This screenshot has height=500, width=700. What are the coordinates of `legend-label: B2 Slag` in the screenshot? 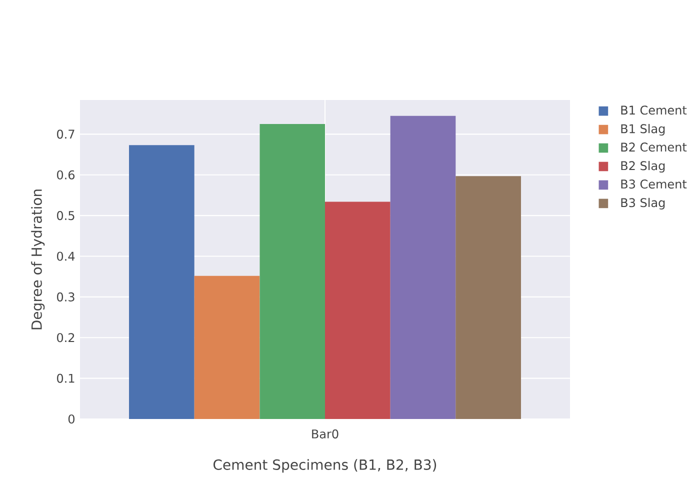 It's located at (643, 166).